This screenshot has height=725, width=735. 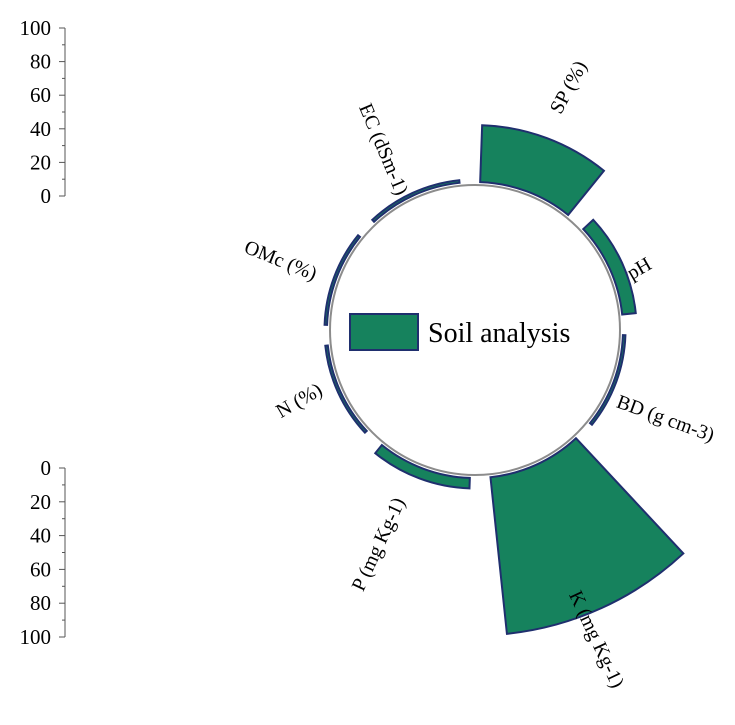 I want to click on legend-label: Soil analysis, so click(x=499, y=333).